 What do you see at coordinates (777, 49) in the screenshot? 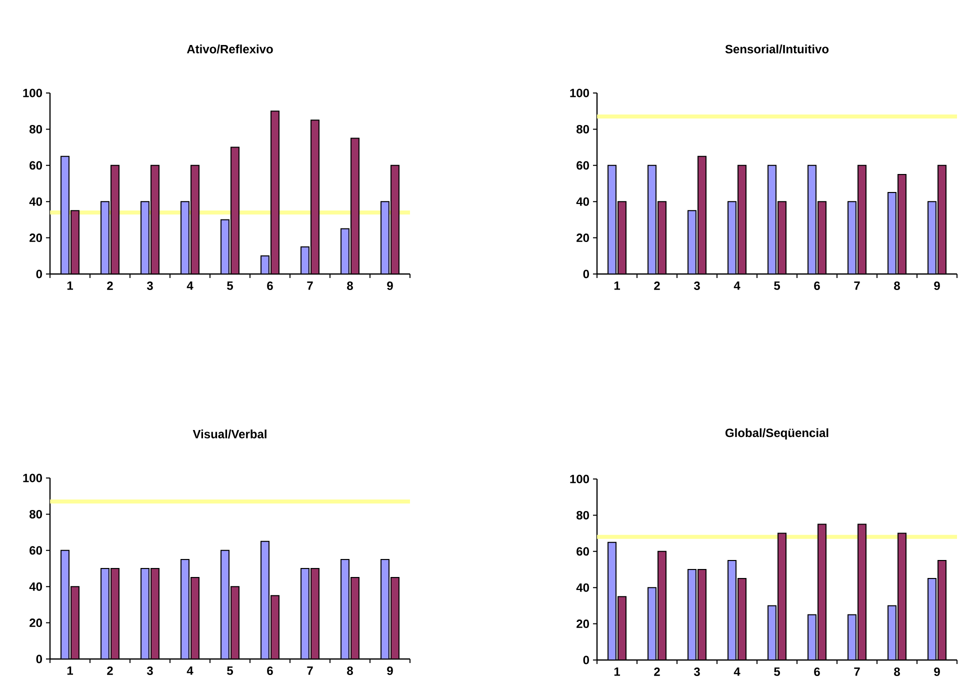
I see `chart-title: Sensorial/Intuitivo` at bounding box center [777, 49].